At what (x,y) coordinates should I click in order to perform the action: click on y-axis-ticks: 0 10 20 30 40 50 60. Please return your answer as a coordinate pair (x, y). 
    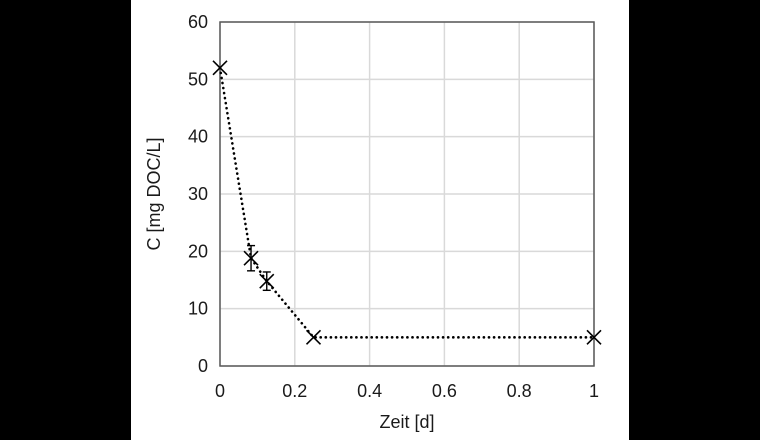
    Looking at the image, I should click on (198, 194).